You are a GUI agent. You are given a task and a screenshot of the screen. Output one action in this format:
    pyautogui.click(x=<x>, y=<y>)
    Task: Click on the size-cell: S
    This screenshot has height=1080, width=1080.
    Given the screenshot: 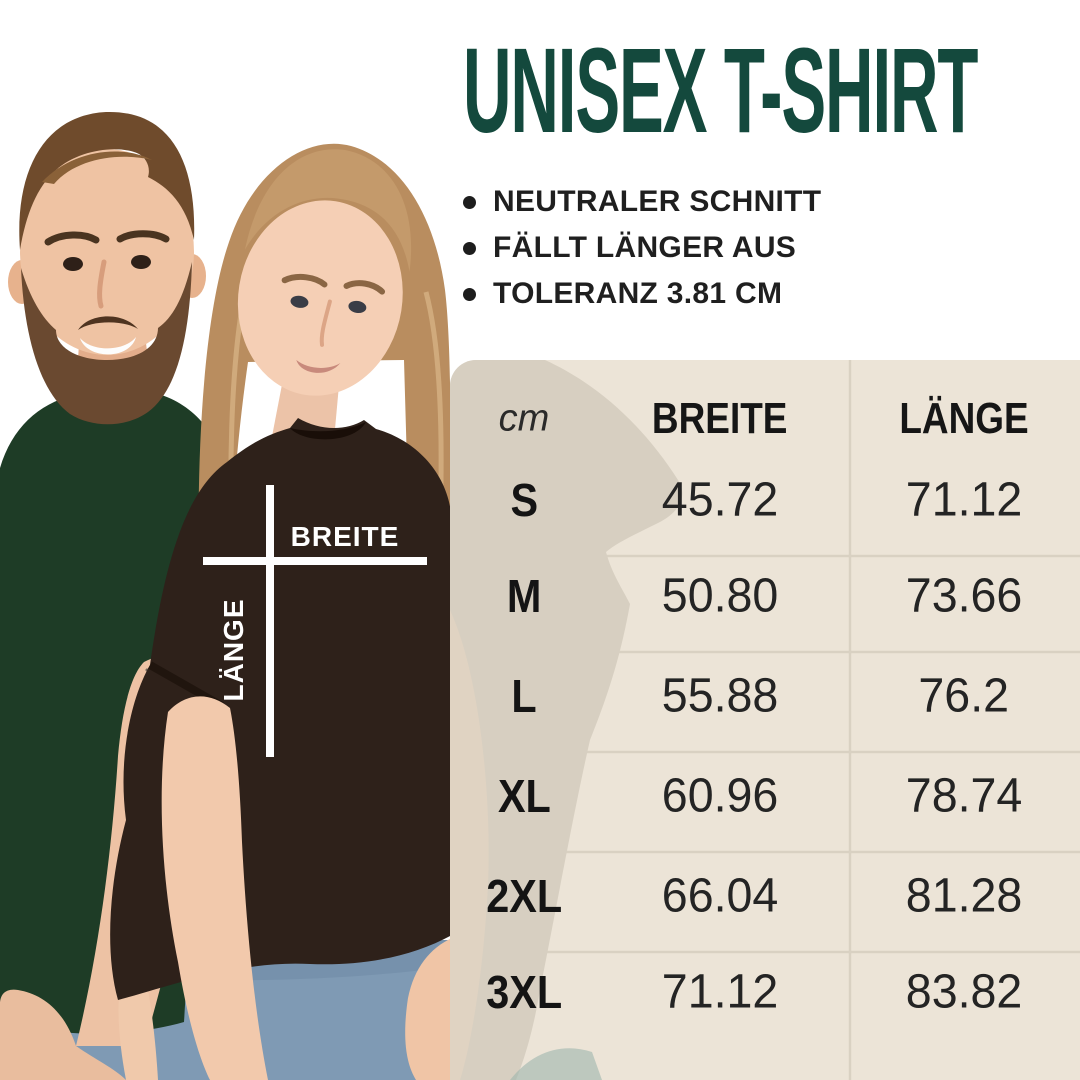 What is the action you would take?
    pyautogui.click(x=524, y=500)
    